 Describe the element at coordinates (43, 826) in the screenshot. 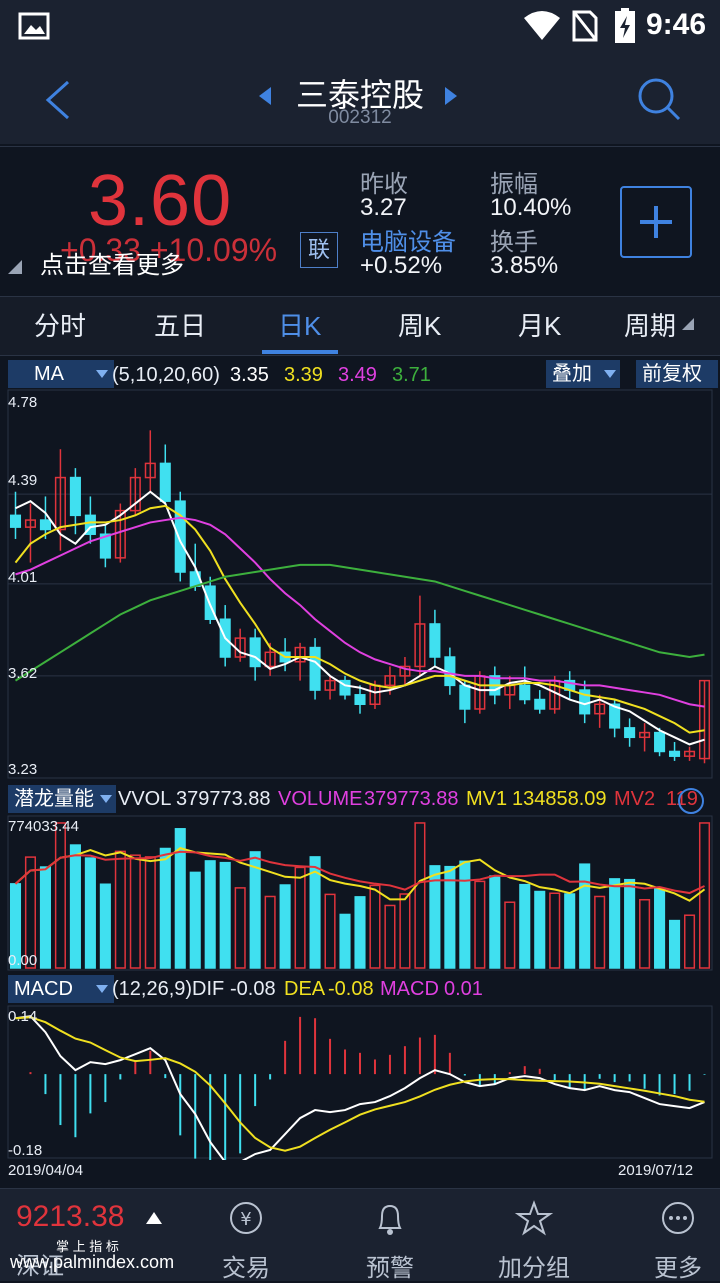

I see `vol-y-top: 774033.44` at that location.